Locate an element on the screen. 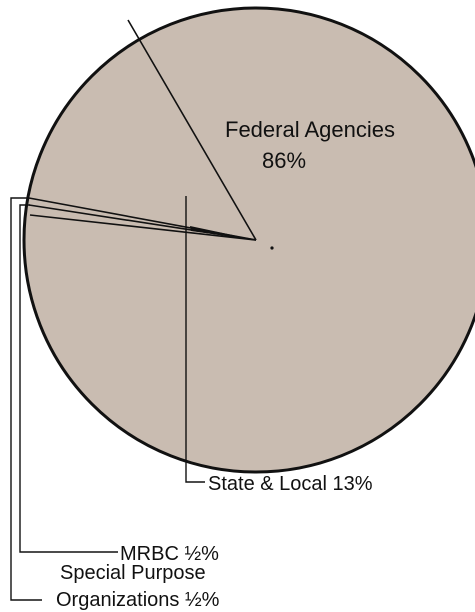 The width and height of the screenshot is (475, 612). slice-boundary-federal-state is located at coordinates (192, 130).